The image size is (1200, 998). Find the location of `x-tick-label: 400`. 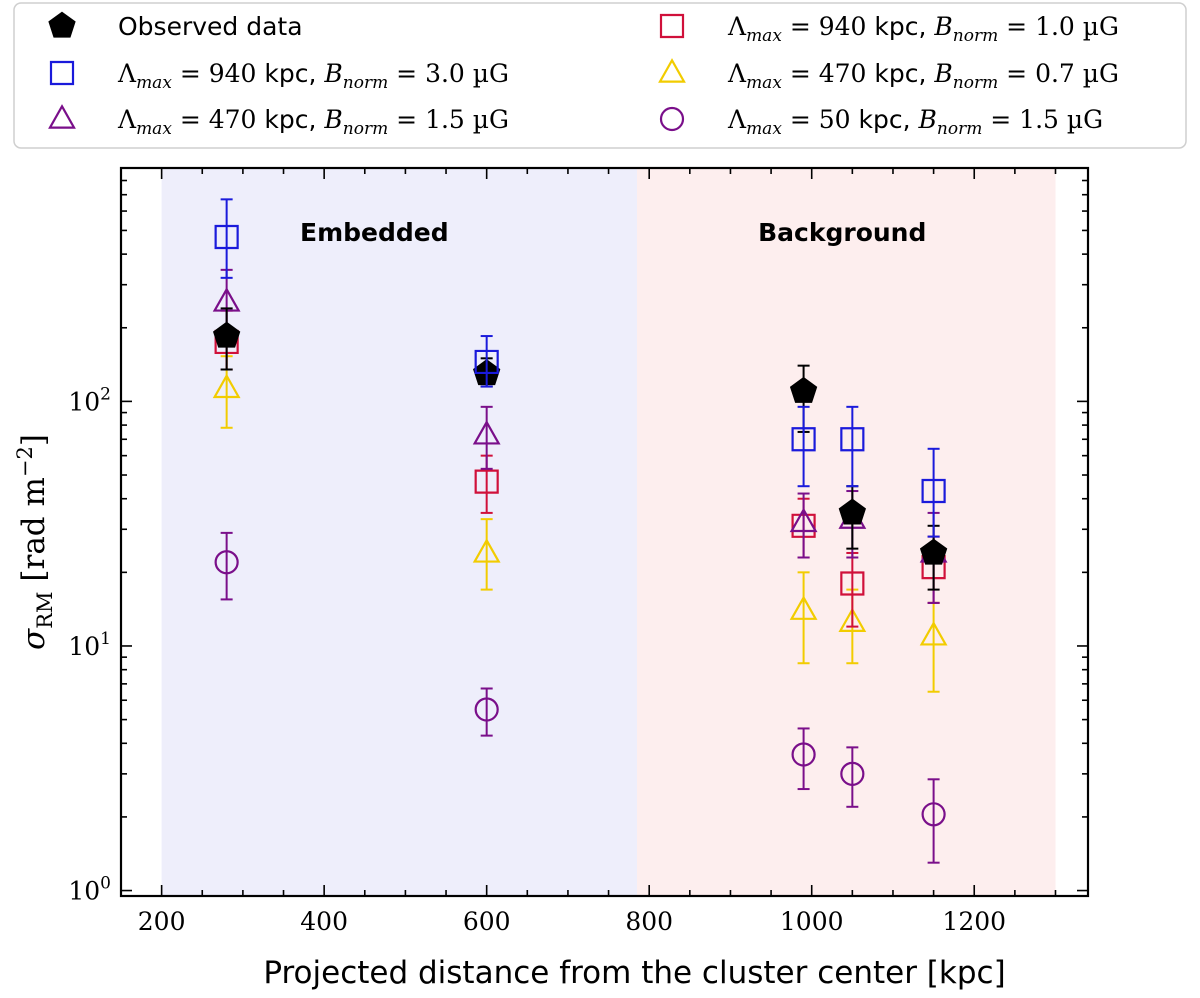

x-tick-label: 400 is located at coordinates (324, 921).